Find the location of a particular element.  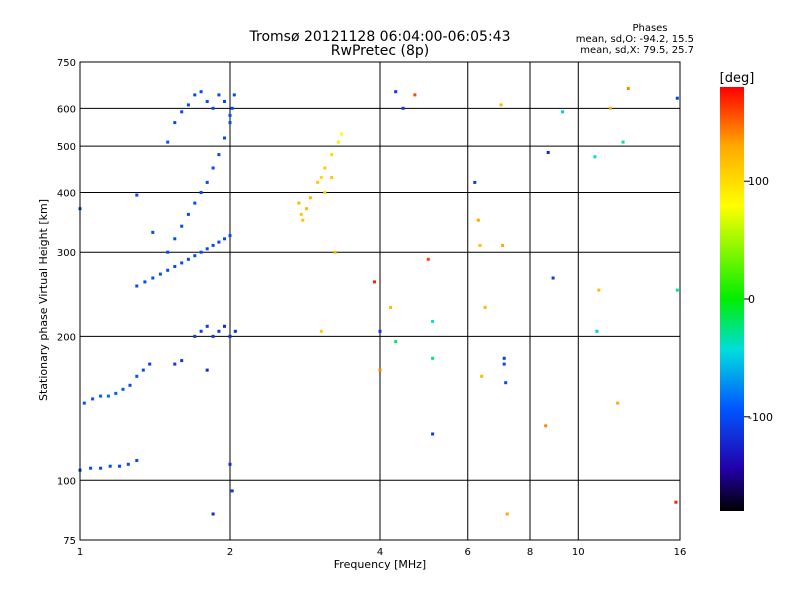

x-tick-label: 4 is located at coordinates (380, 552).